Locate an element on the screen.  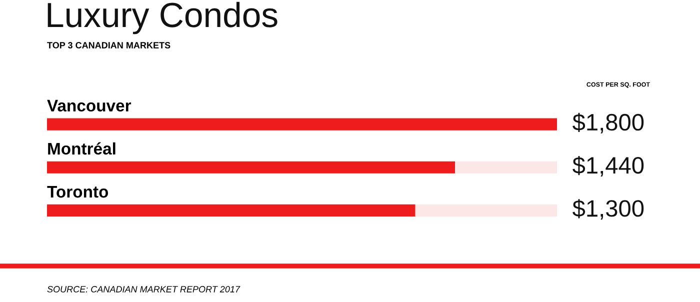
data-label: $1,440 is located at coordinates (608, 166).